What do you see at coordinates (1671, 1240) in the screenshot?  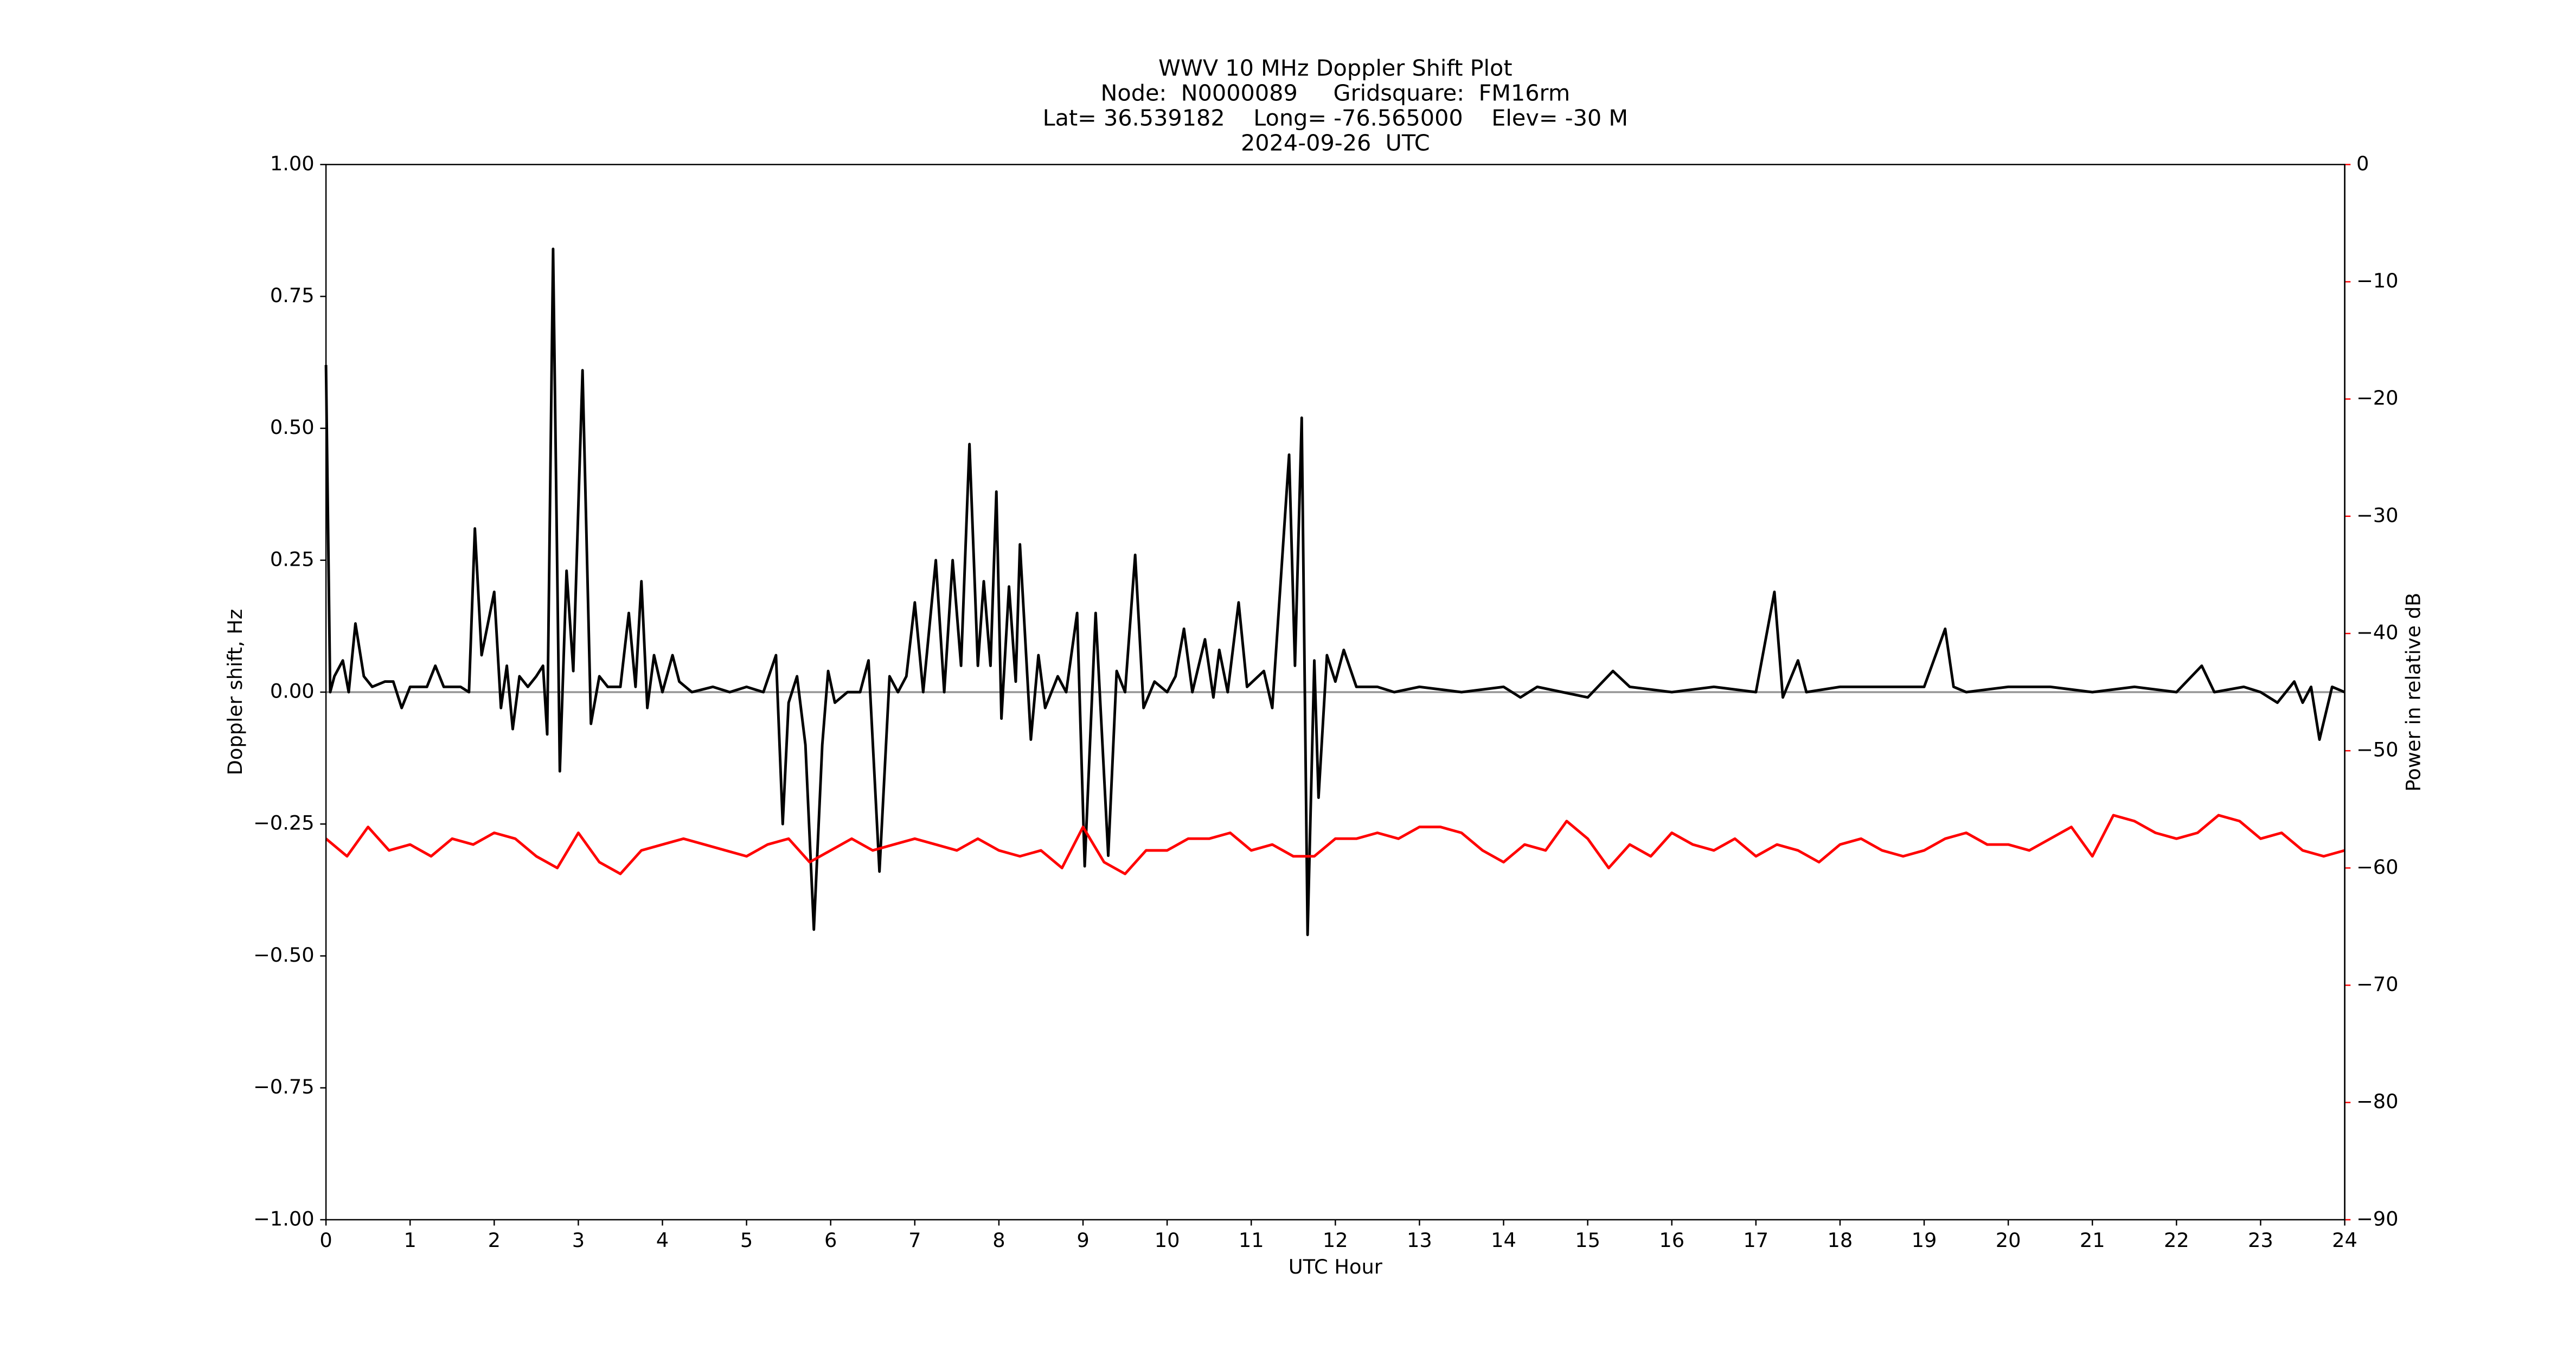 I see `x-tick-label: 16` at bounding box center [1671, 1240].